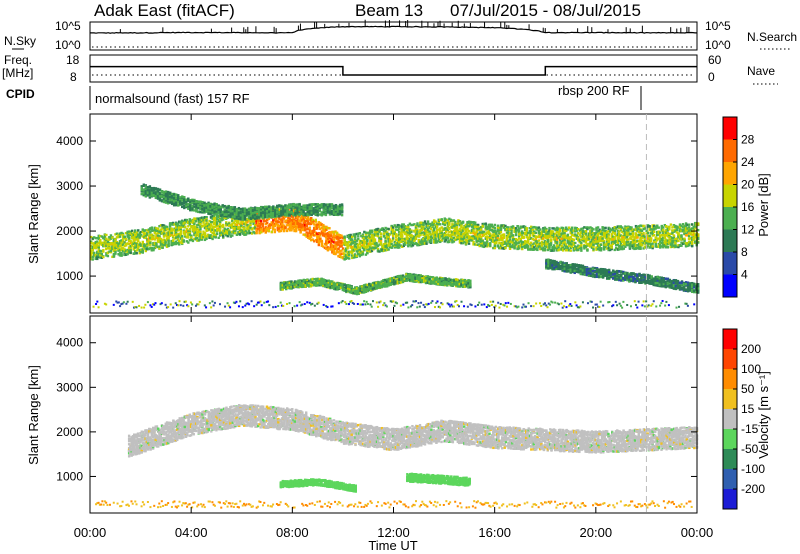 This screenshot has width=800, height=554. What do you see at coordinates (594, 90) in the screenshot?
I see `cpid-segment-2: rbsp 200 RF` at bounding box center [594, 90].